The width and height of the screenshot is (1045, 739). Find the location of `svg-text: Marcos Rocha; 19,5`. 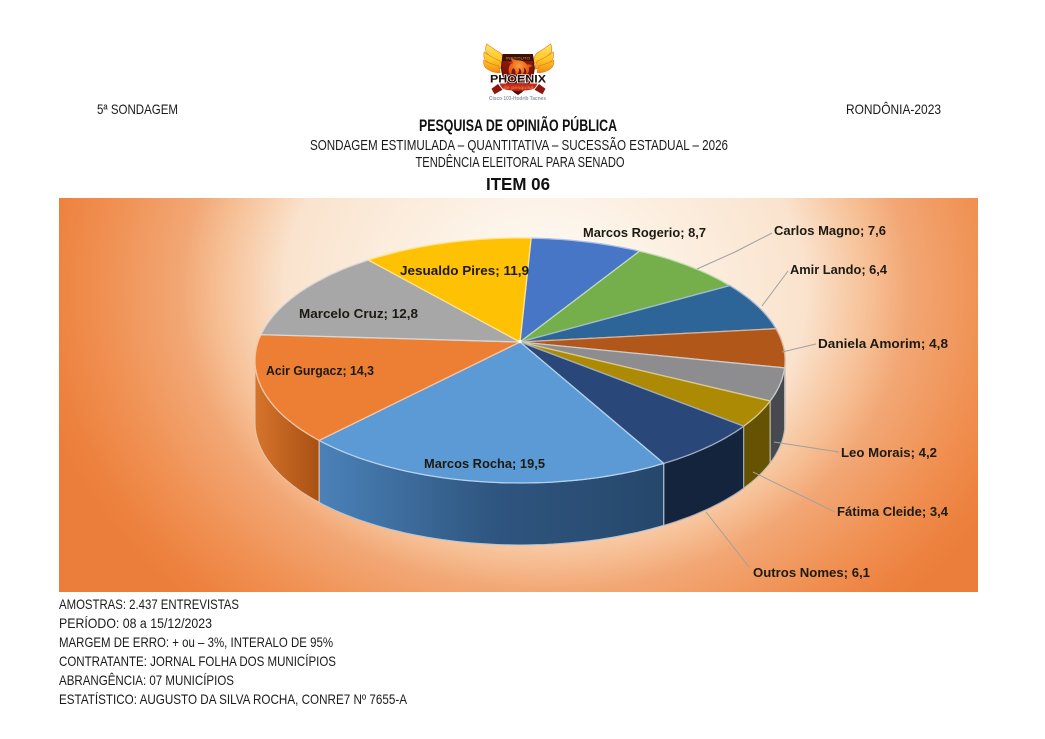

svg-text: Marcos Rocha; 19,5 is located at coordinates (484, 463).